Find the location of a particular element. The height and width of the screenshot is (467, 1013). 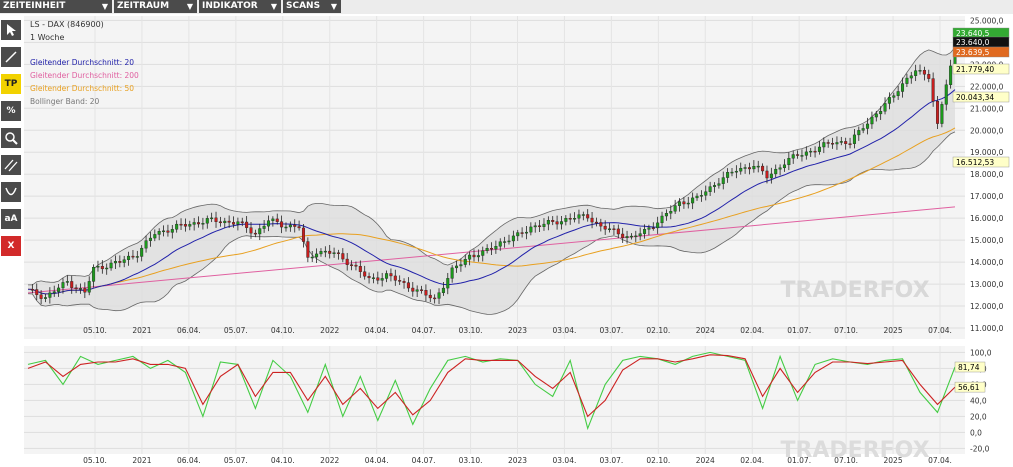

curve-tool is located at coordinates (11, 192).